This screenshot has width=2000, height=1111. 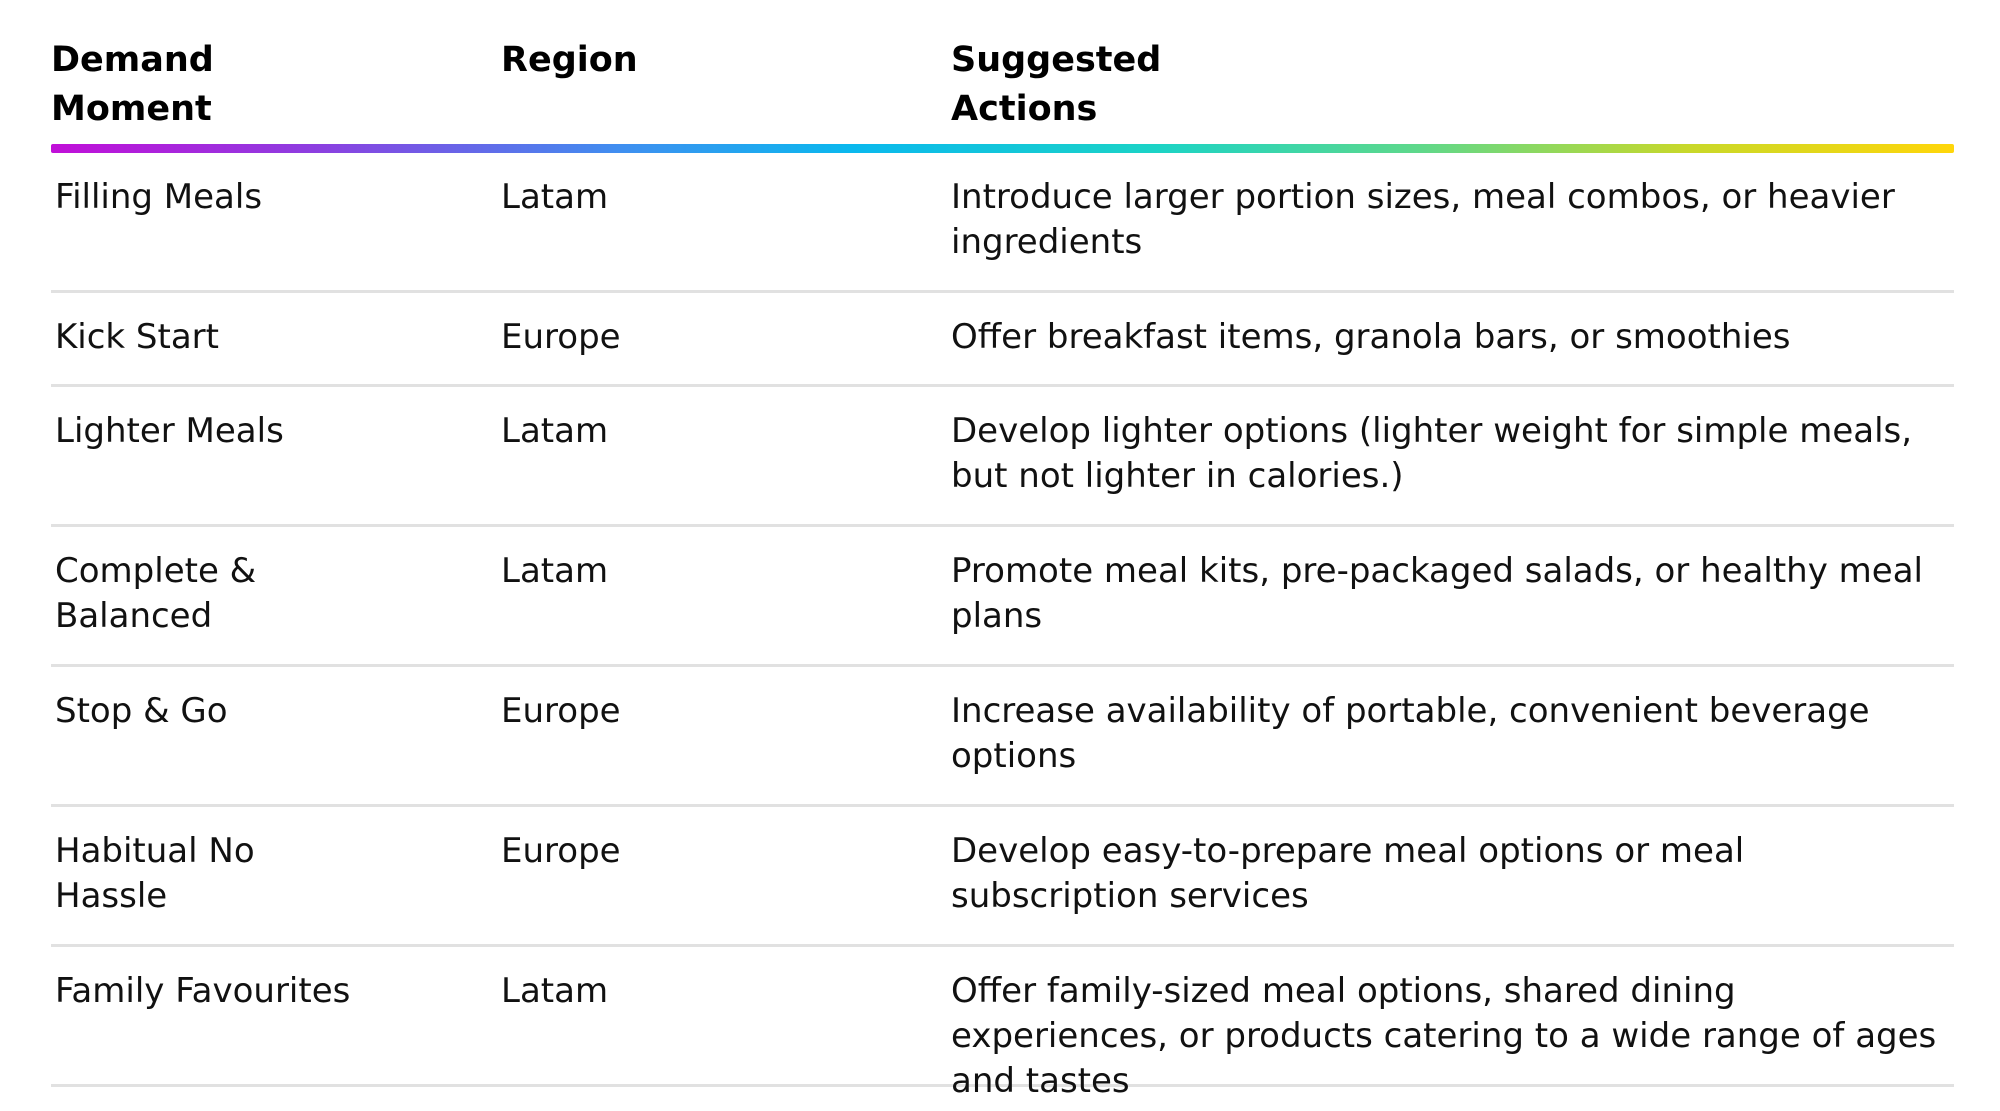 What do you see at coordinates (141, 711) in the screenshot?
I see `cell-demand-moment: Stop & Go` at bounding box center [141, 711].